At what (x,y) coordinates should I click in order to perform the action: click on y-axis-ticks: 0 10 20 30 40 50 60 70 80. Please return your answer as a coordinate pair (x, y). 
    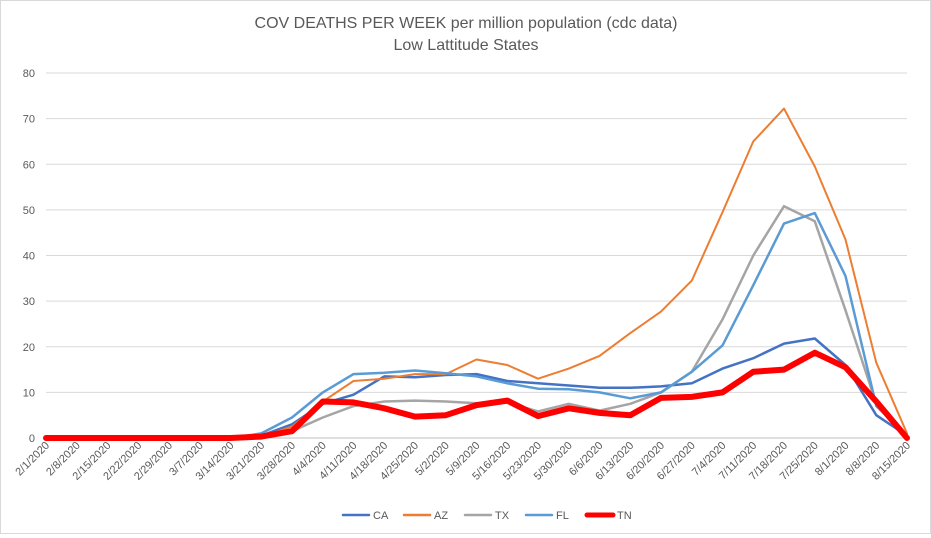
    Looking at the image, I should click on (29, 256).